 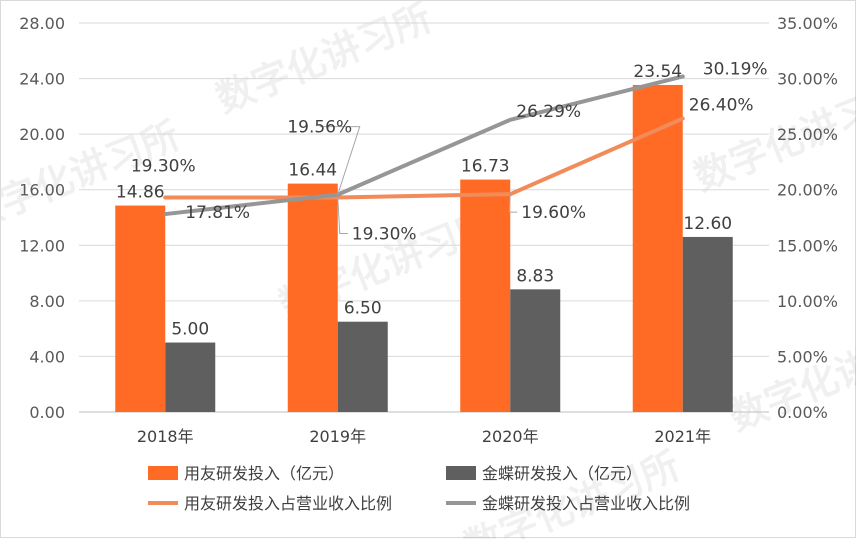 What do you see at coordinates (562, 473) in the screenshot?
I see `legend-label: 金蝶研发投入（亿元）` at bounding box center [562, 473].